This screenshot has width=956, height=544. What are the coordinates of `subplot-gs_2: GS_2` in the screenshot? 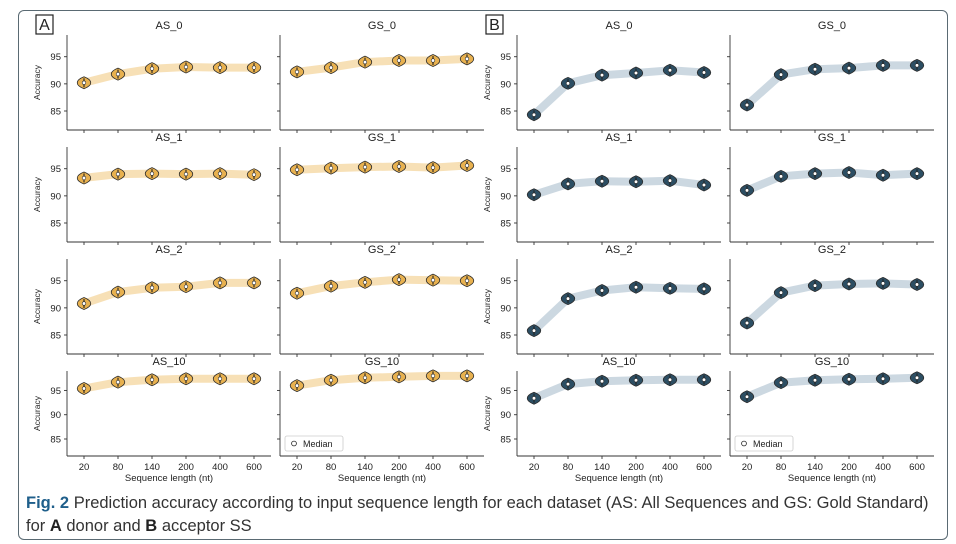 It's located at (830, 300).